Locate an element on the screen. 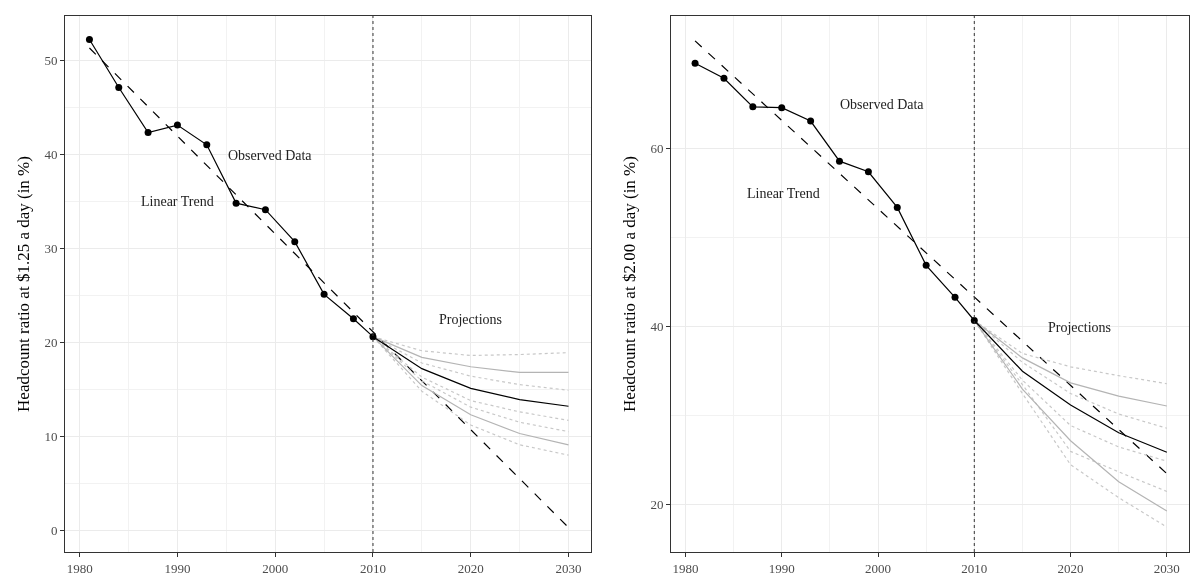 The image size is (1195, 581). y-tick-label: 0 is located at coordinates (54, 530).